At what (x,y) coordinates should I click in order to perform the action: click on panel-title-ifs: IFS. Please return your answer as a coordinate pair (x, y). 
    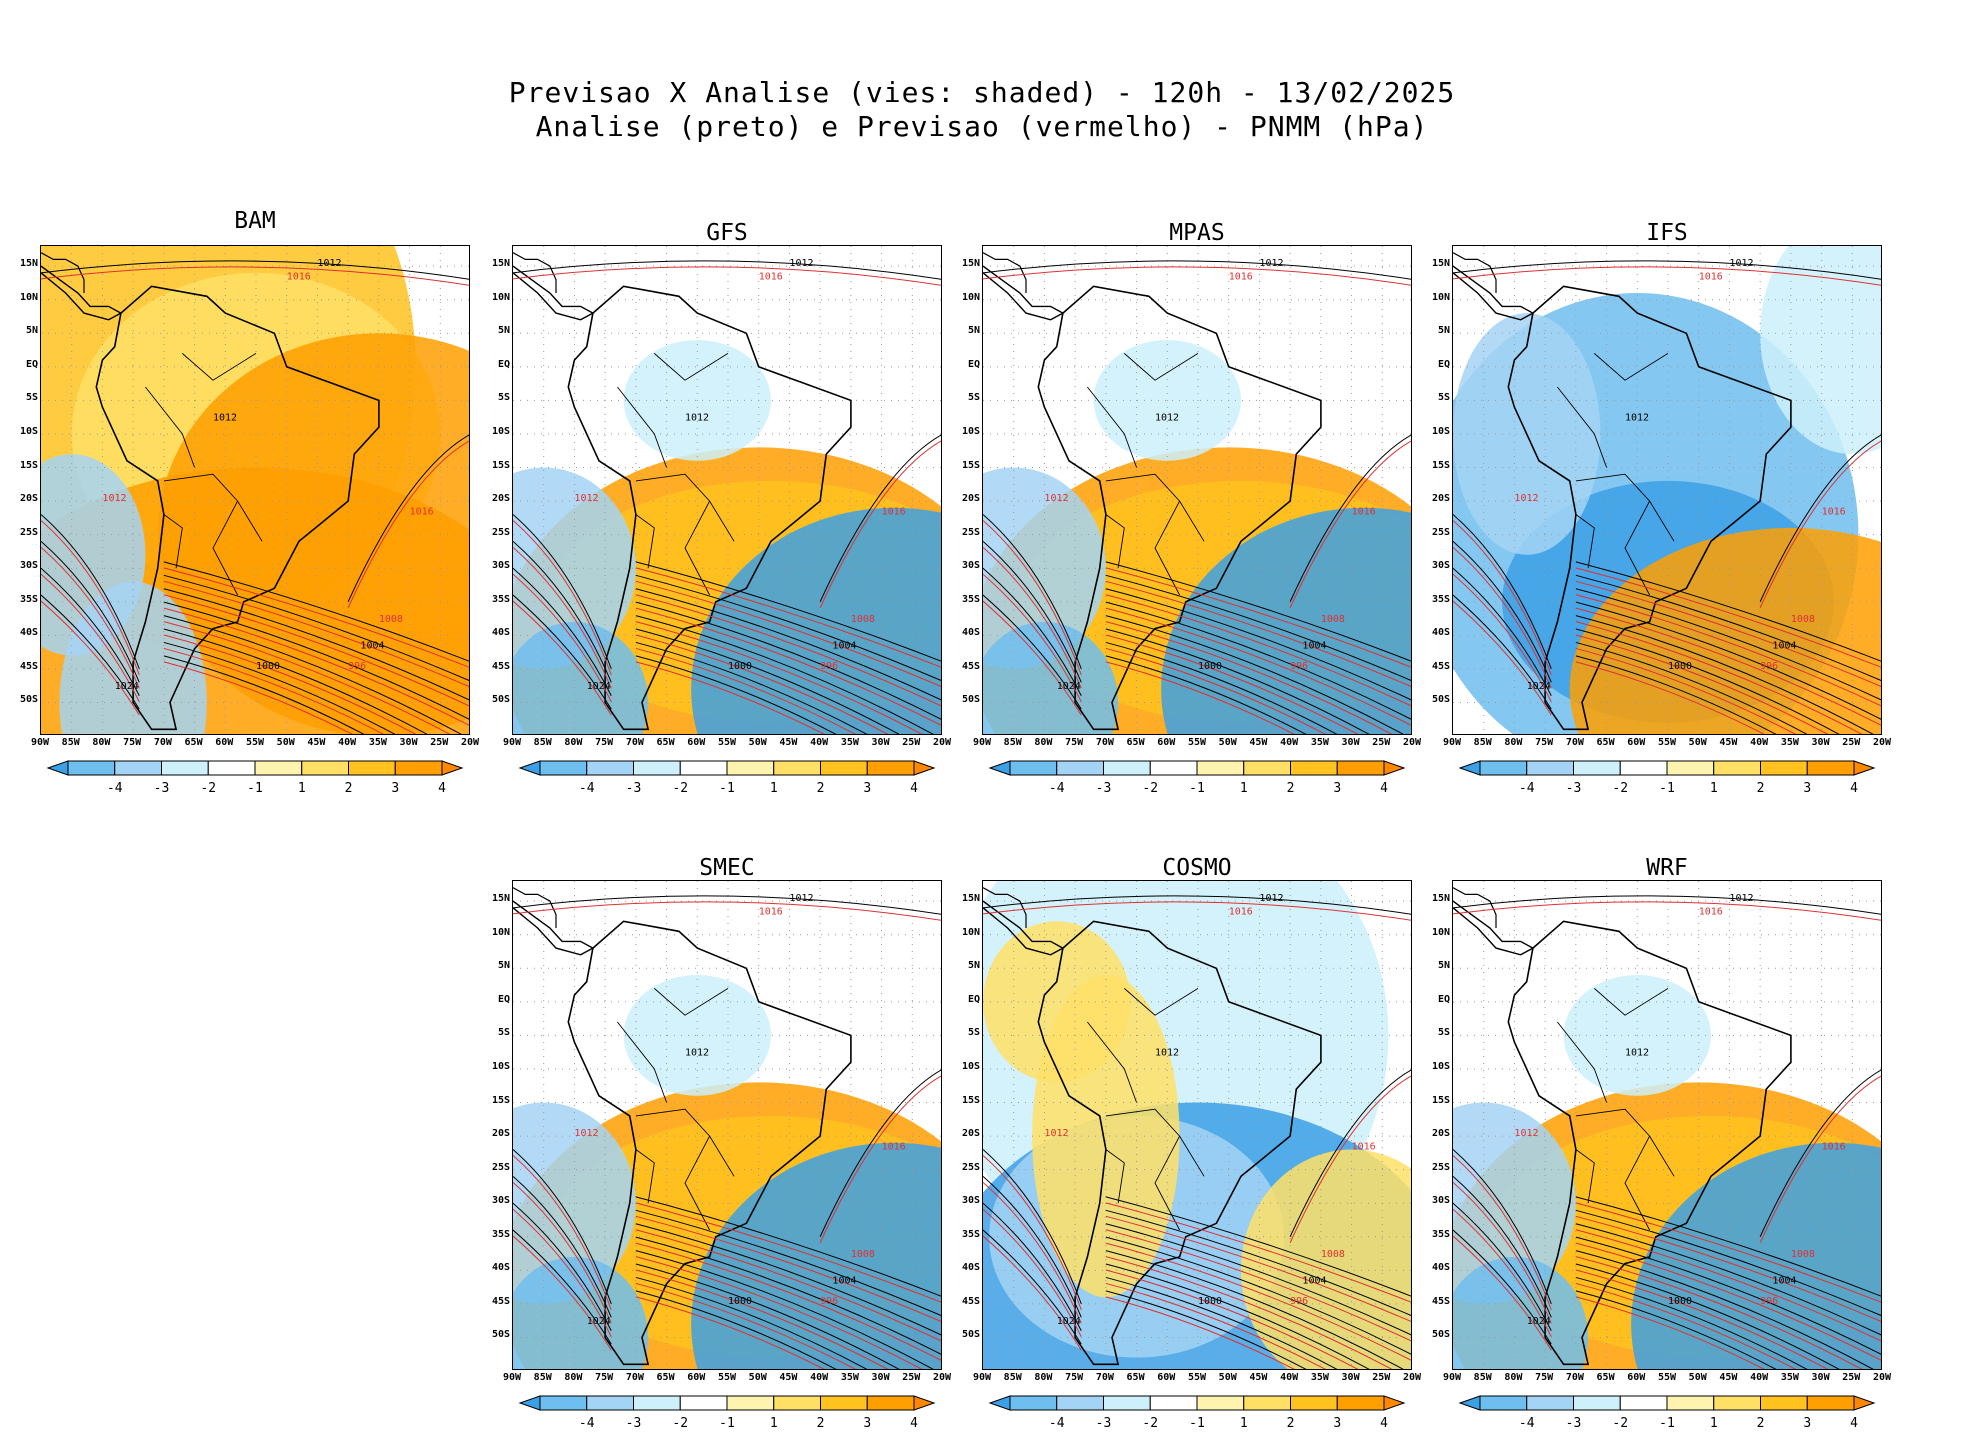
    Looking at the image, I should click on (1667, 233).